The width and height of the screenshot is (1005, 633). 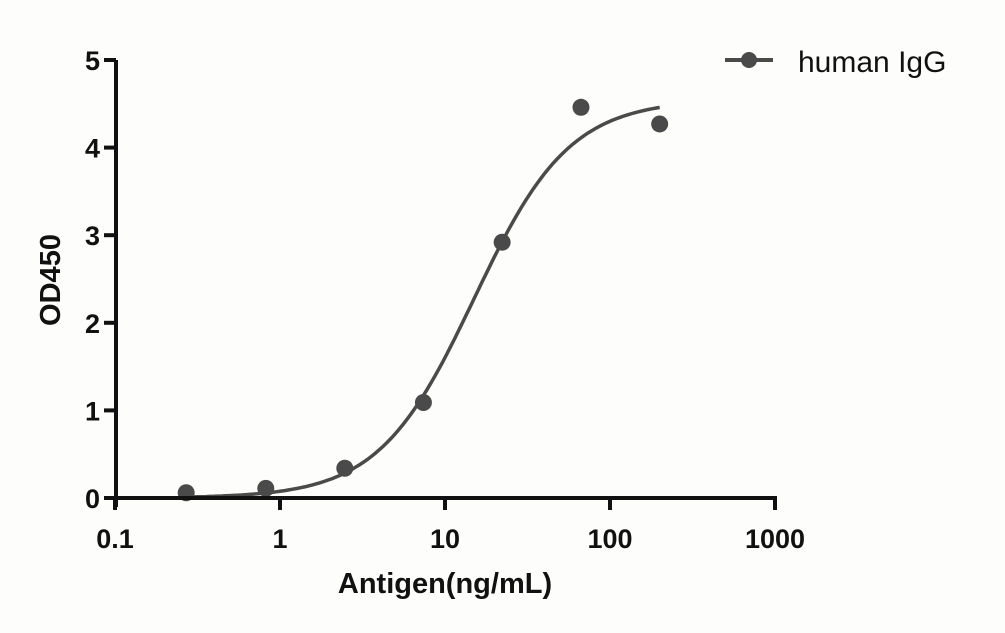 I want to click on y-tick-label: 1, so click(x=92, y=411).